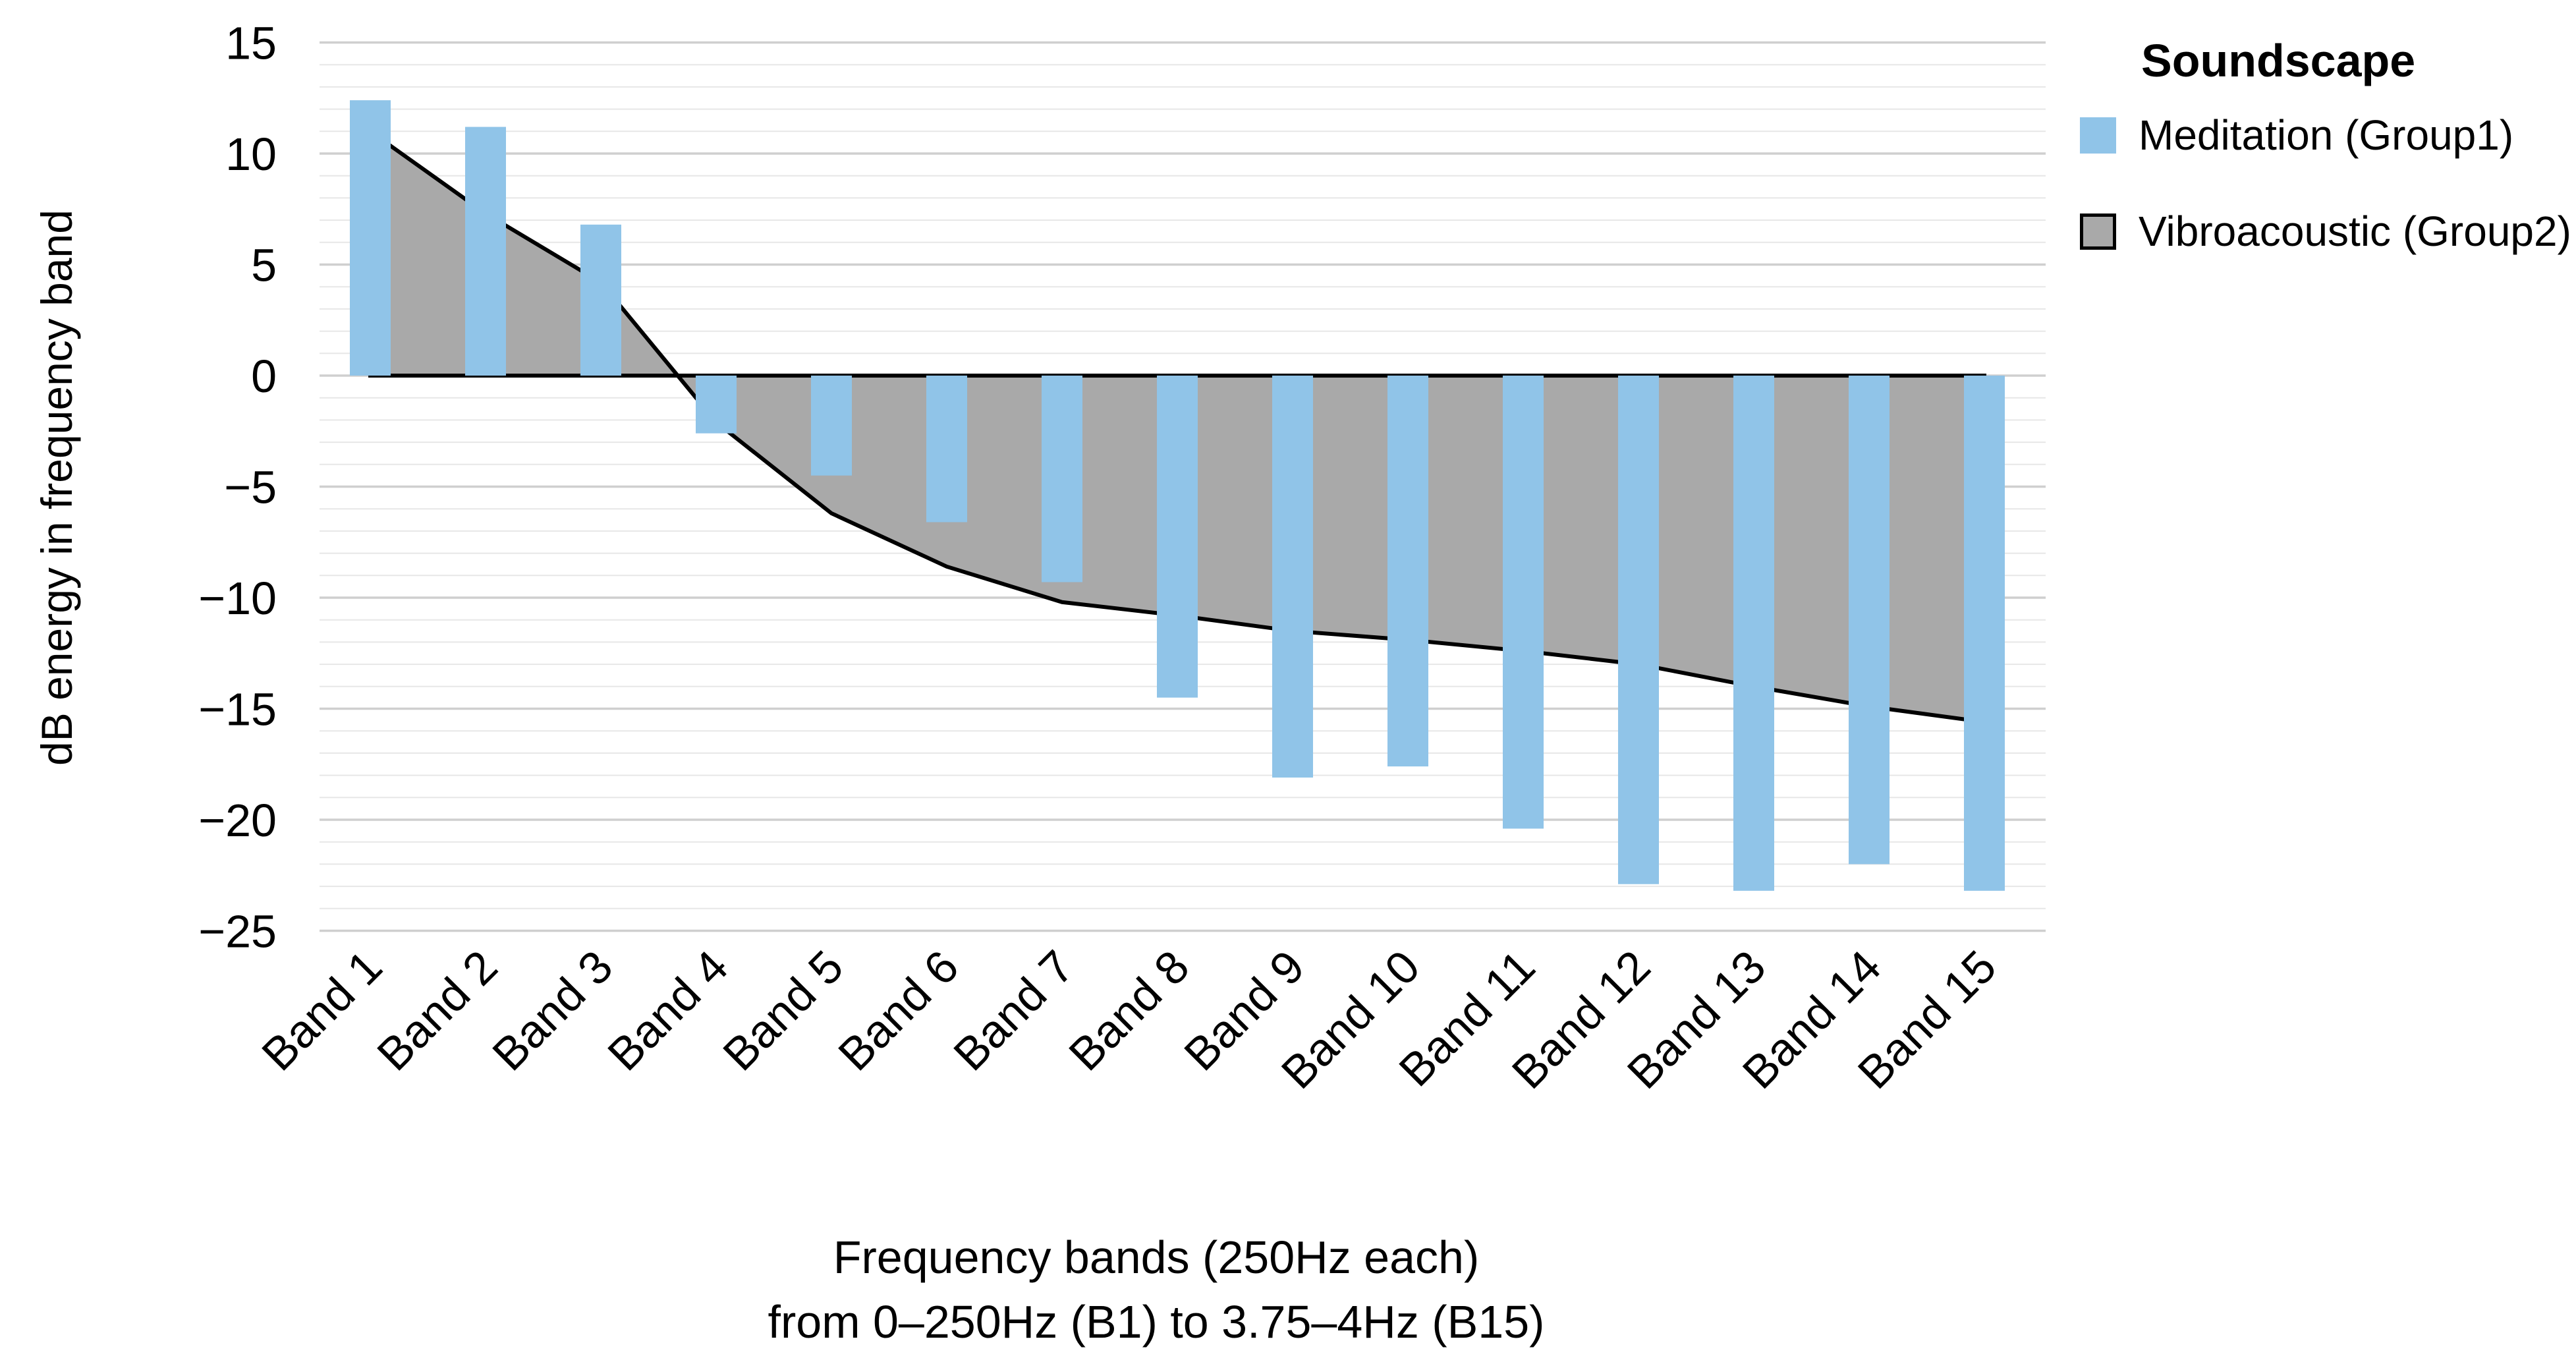  What do you see at coordinates (322, 1010) in the screenshot?
I see `x-tick-label: Band 1` at bounding box center [322, 1010].